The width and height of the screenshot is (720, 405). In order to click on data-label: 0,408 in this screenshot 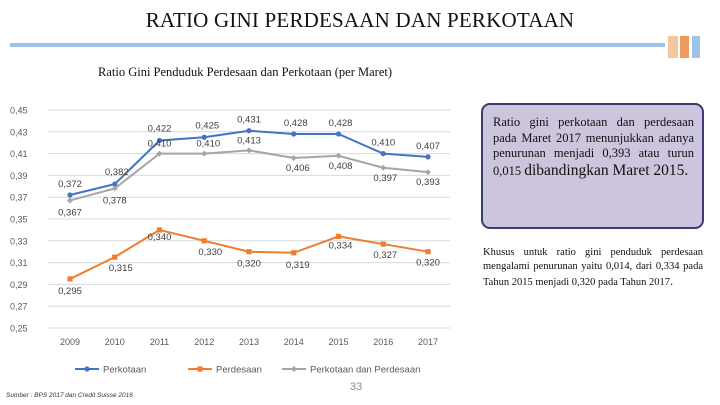, I will do `click(341, 166)`.